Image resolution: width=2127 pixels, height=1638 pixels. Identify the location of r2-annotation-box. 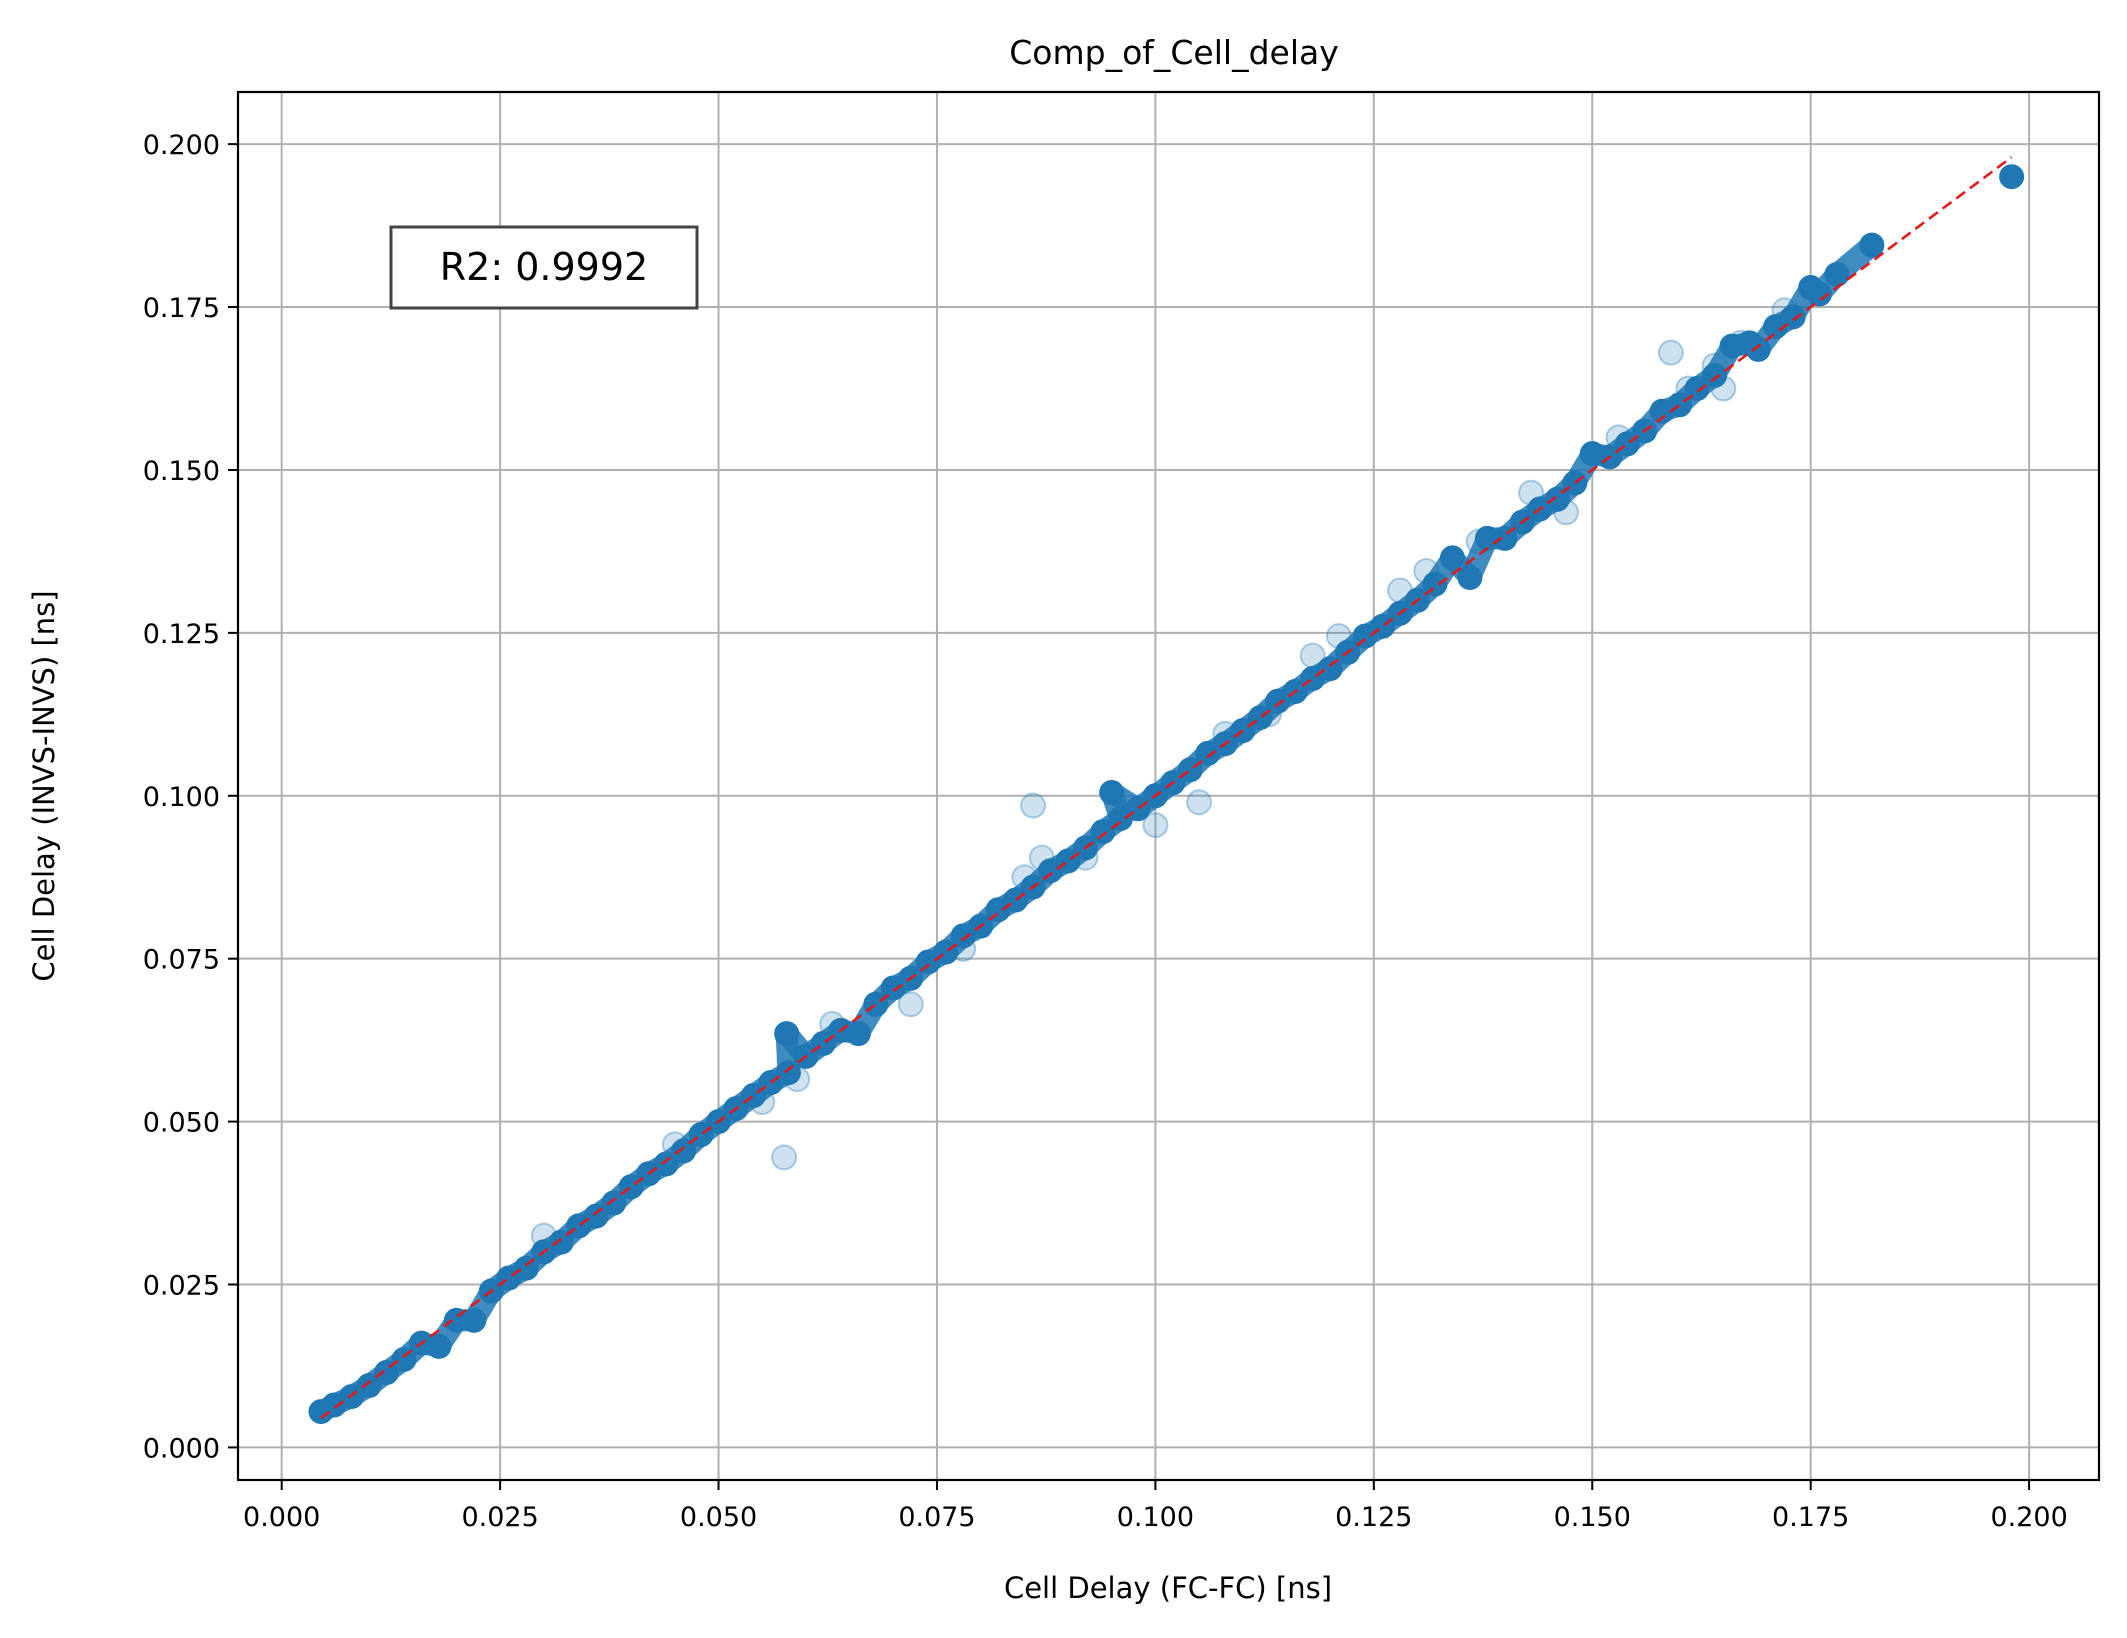
(544, 267).